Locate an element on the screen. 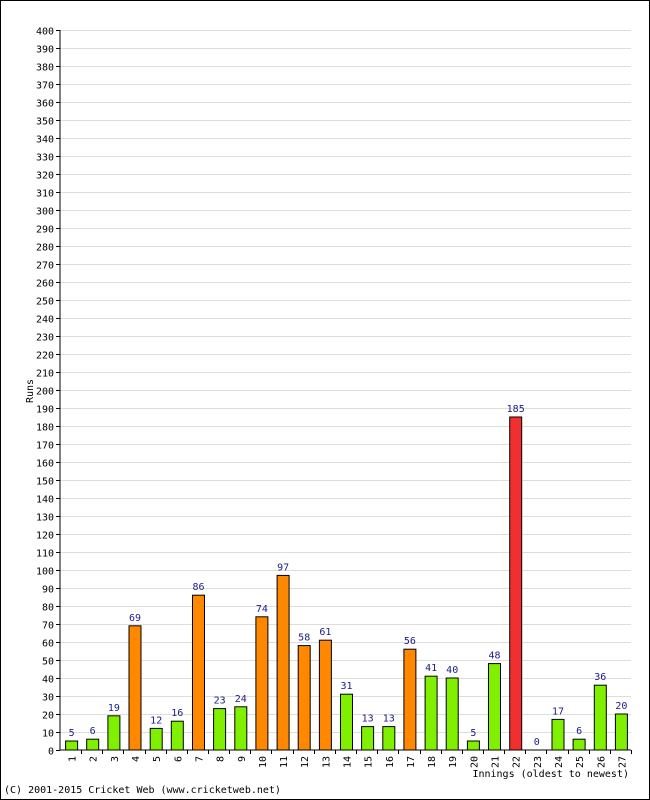 This screenshot has height=800, width=650. data-label: 16 is located at coordinates (177, 713).